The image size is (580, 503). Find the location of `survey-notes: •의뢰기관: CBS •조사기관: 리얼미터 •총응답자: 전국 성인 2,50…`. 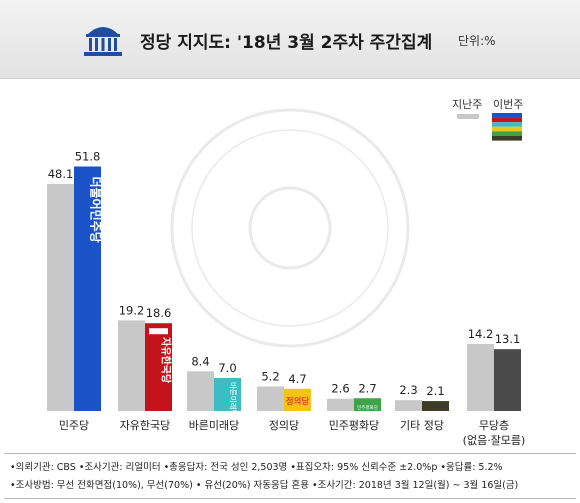

survey-notes: •의뢰기관: CBS •조사기관: 리얼미터 •총응답자: 전국 성인 2,50… is located at coordinates (290, 476).